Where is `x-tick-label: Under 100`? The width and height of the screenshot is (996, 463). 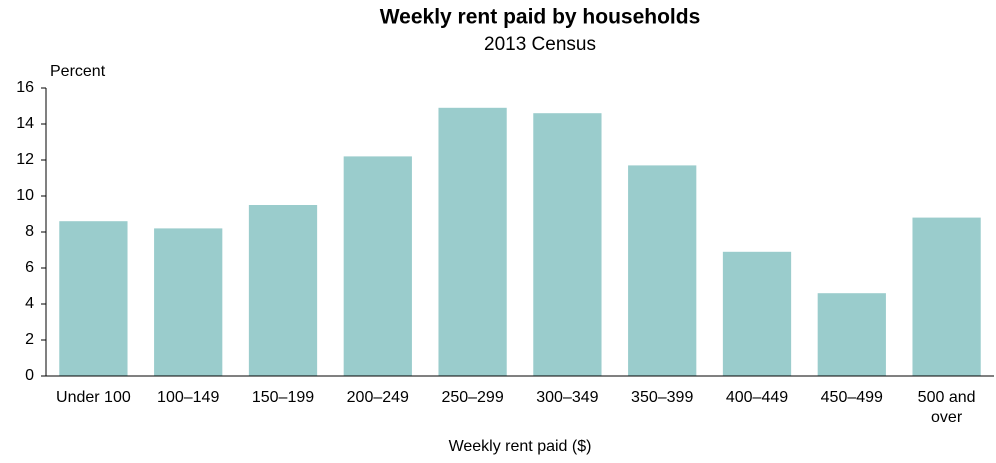
x-tick-label: Under 100 is located at coordinates (93, 397).